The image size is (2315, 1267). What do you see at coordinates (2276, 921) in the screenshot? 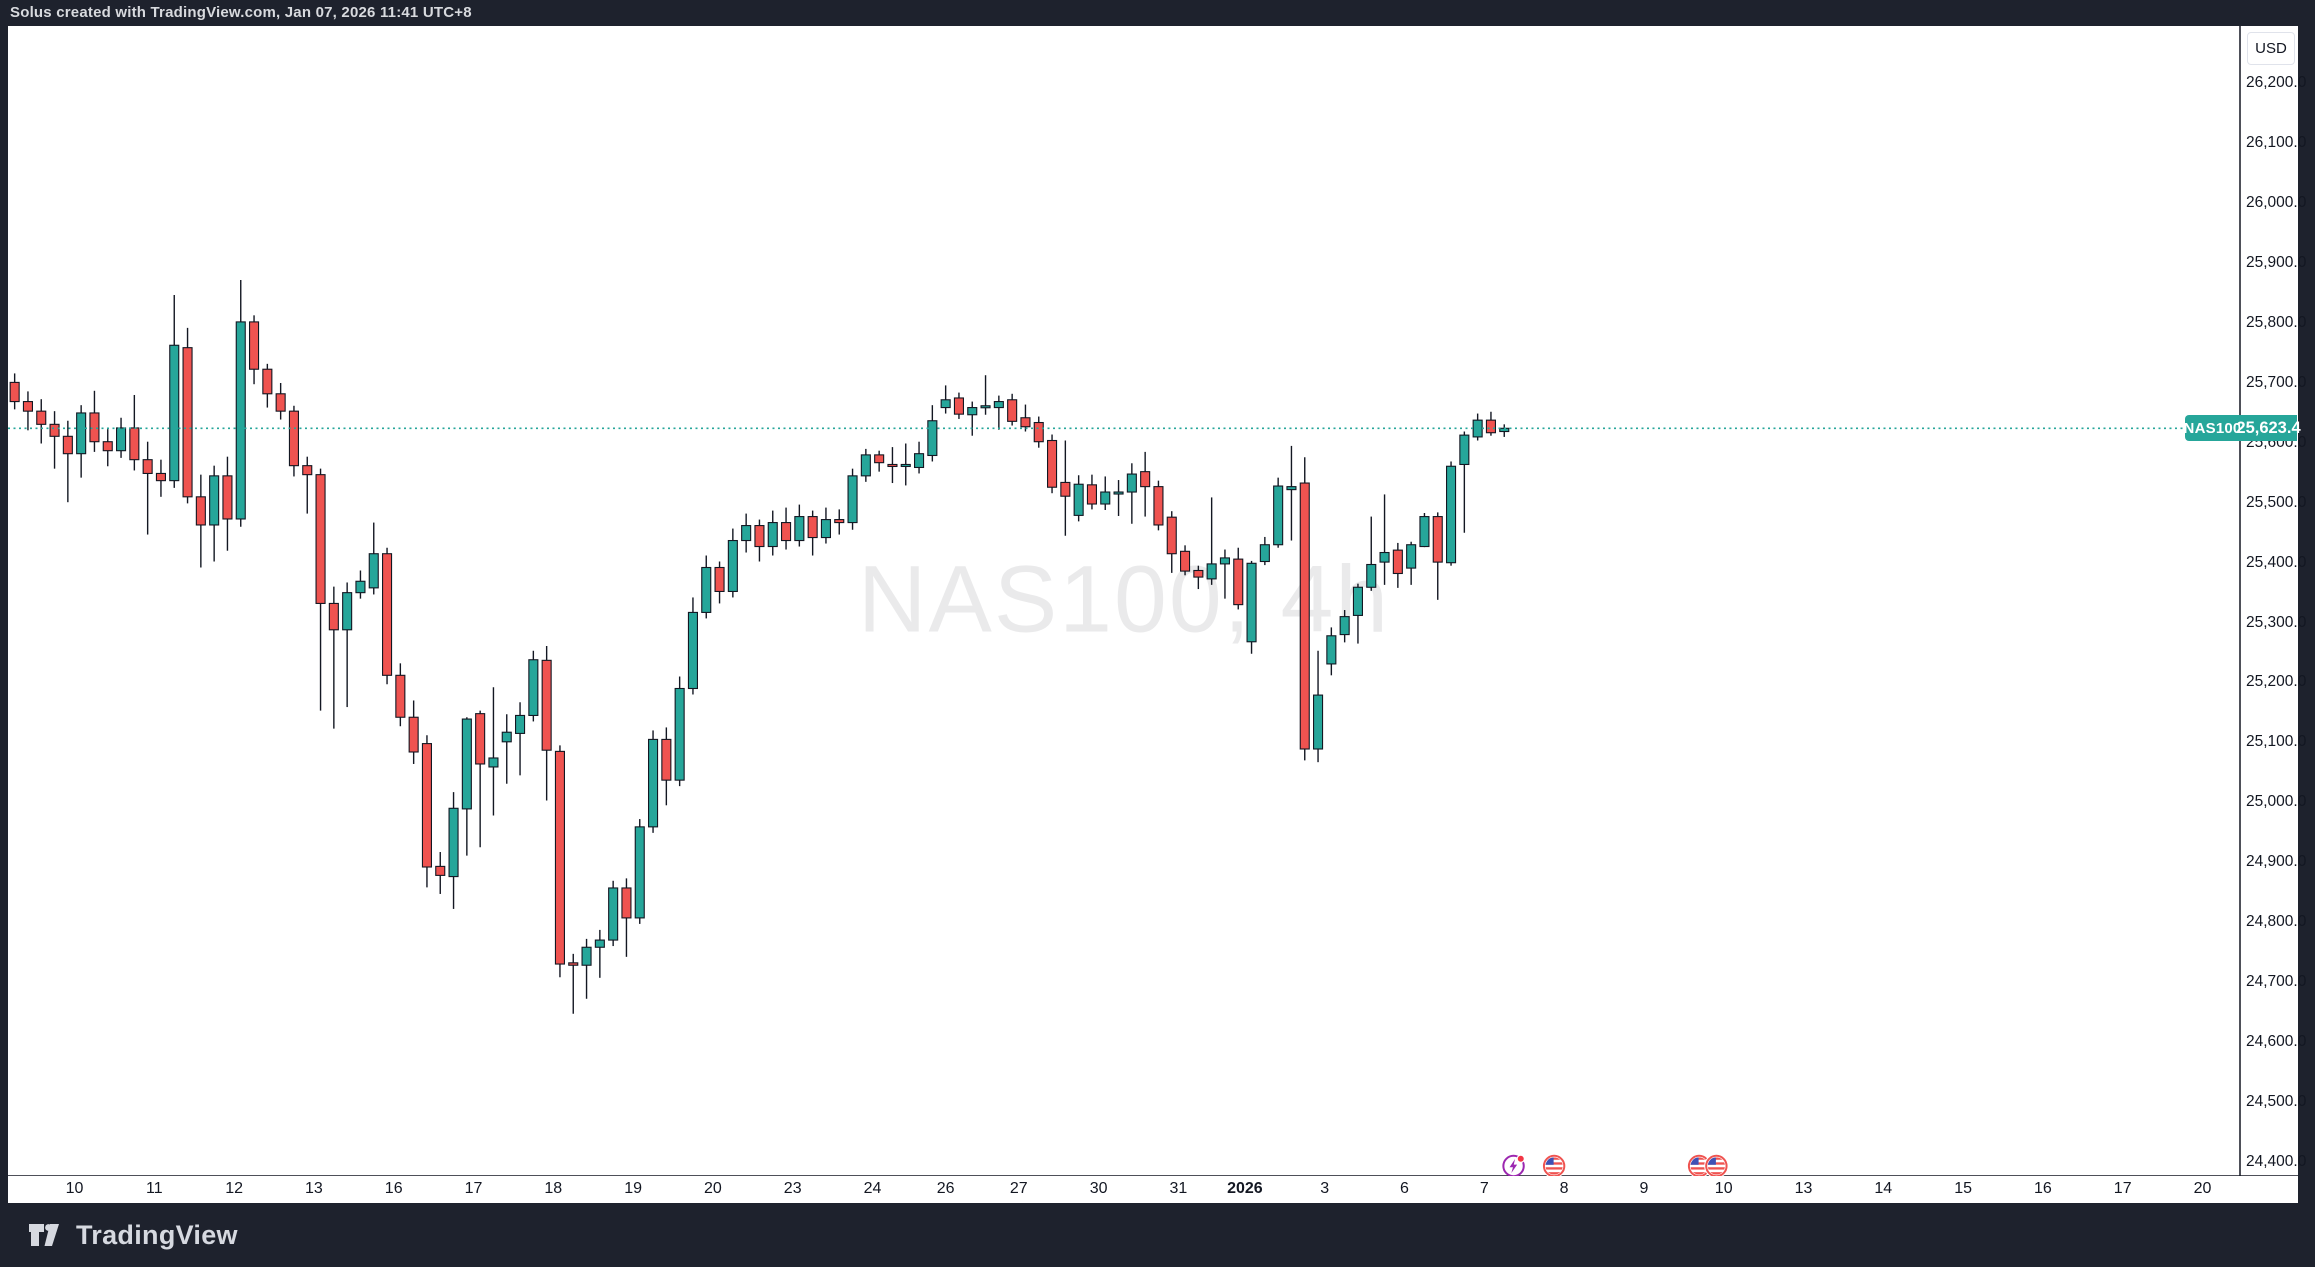
I see `price-axis-tick: 24,800.0` at bounding box center [2276, 921].